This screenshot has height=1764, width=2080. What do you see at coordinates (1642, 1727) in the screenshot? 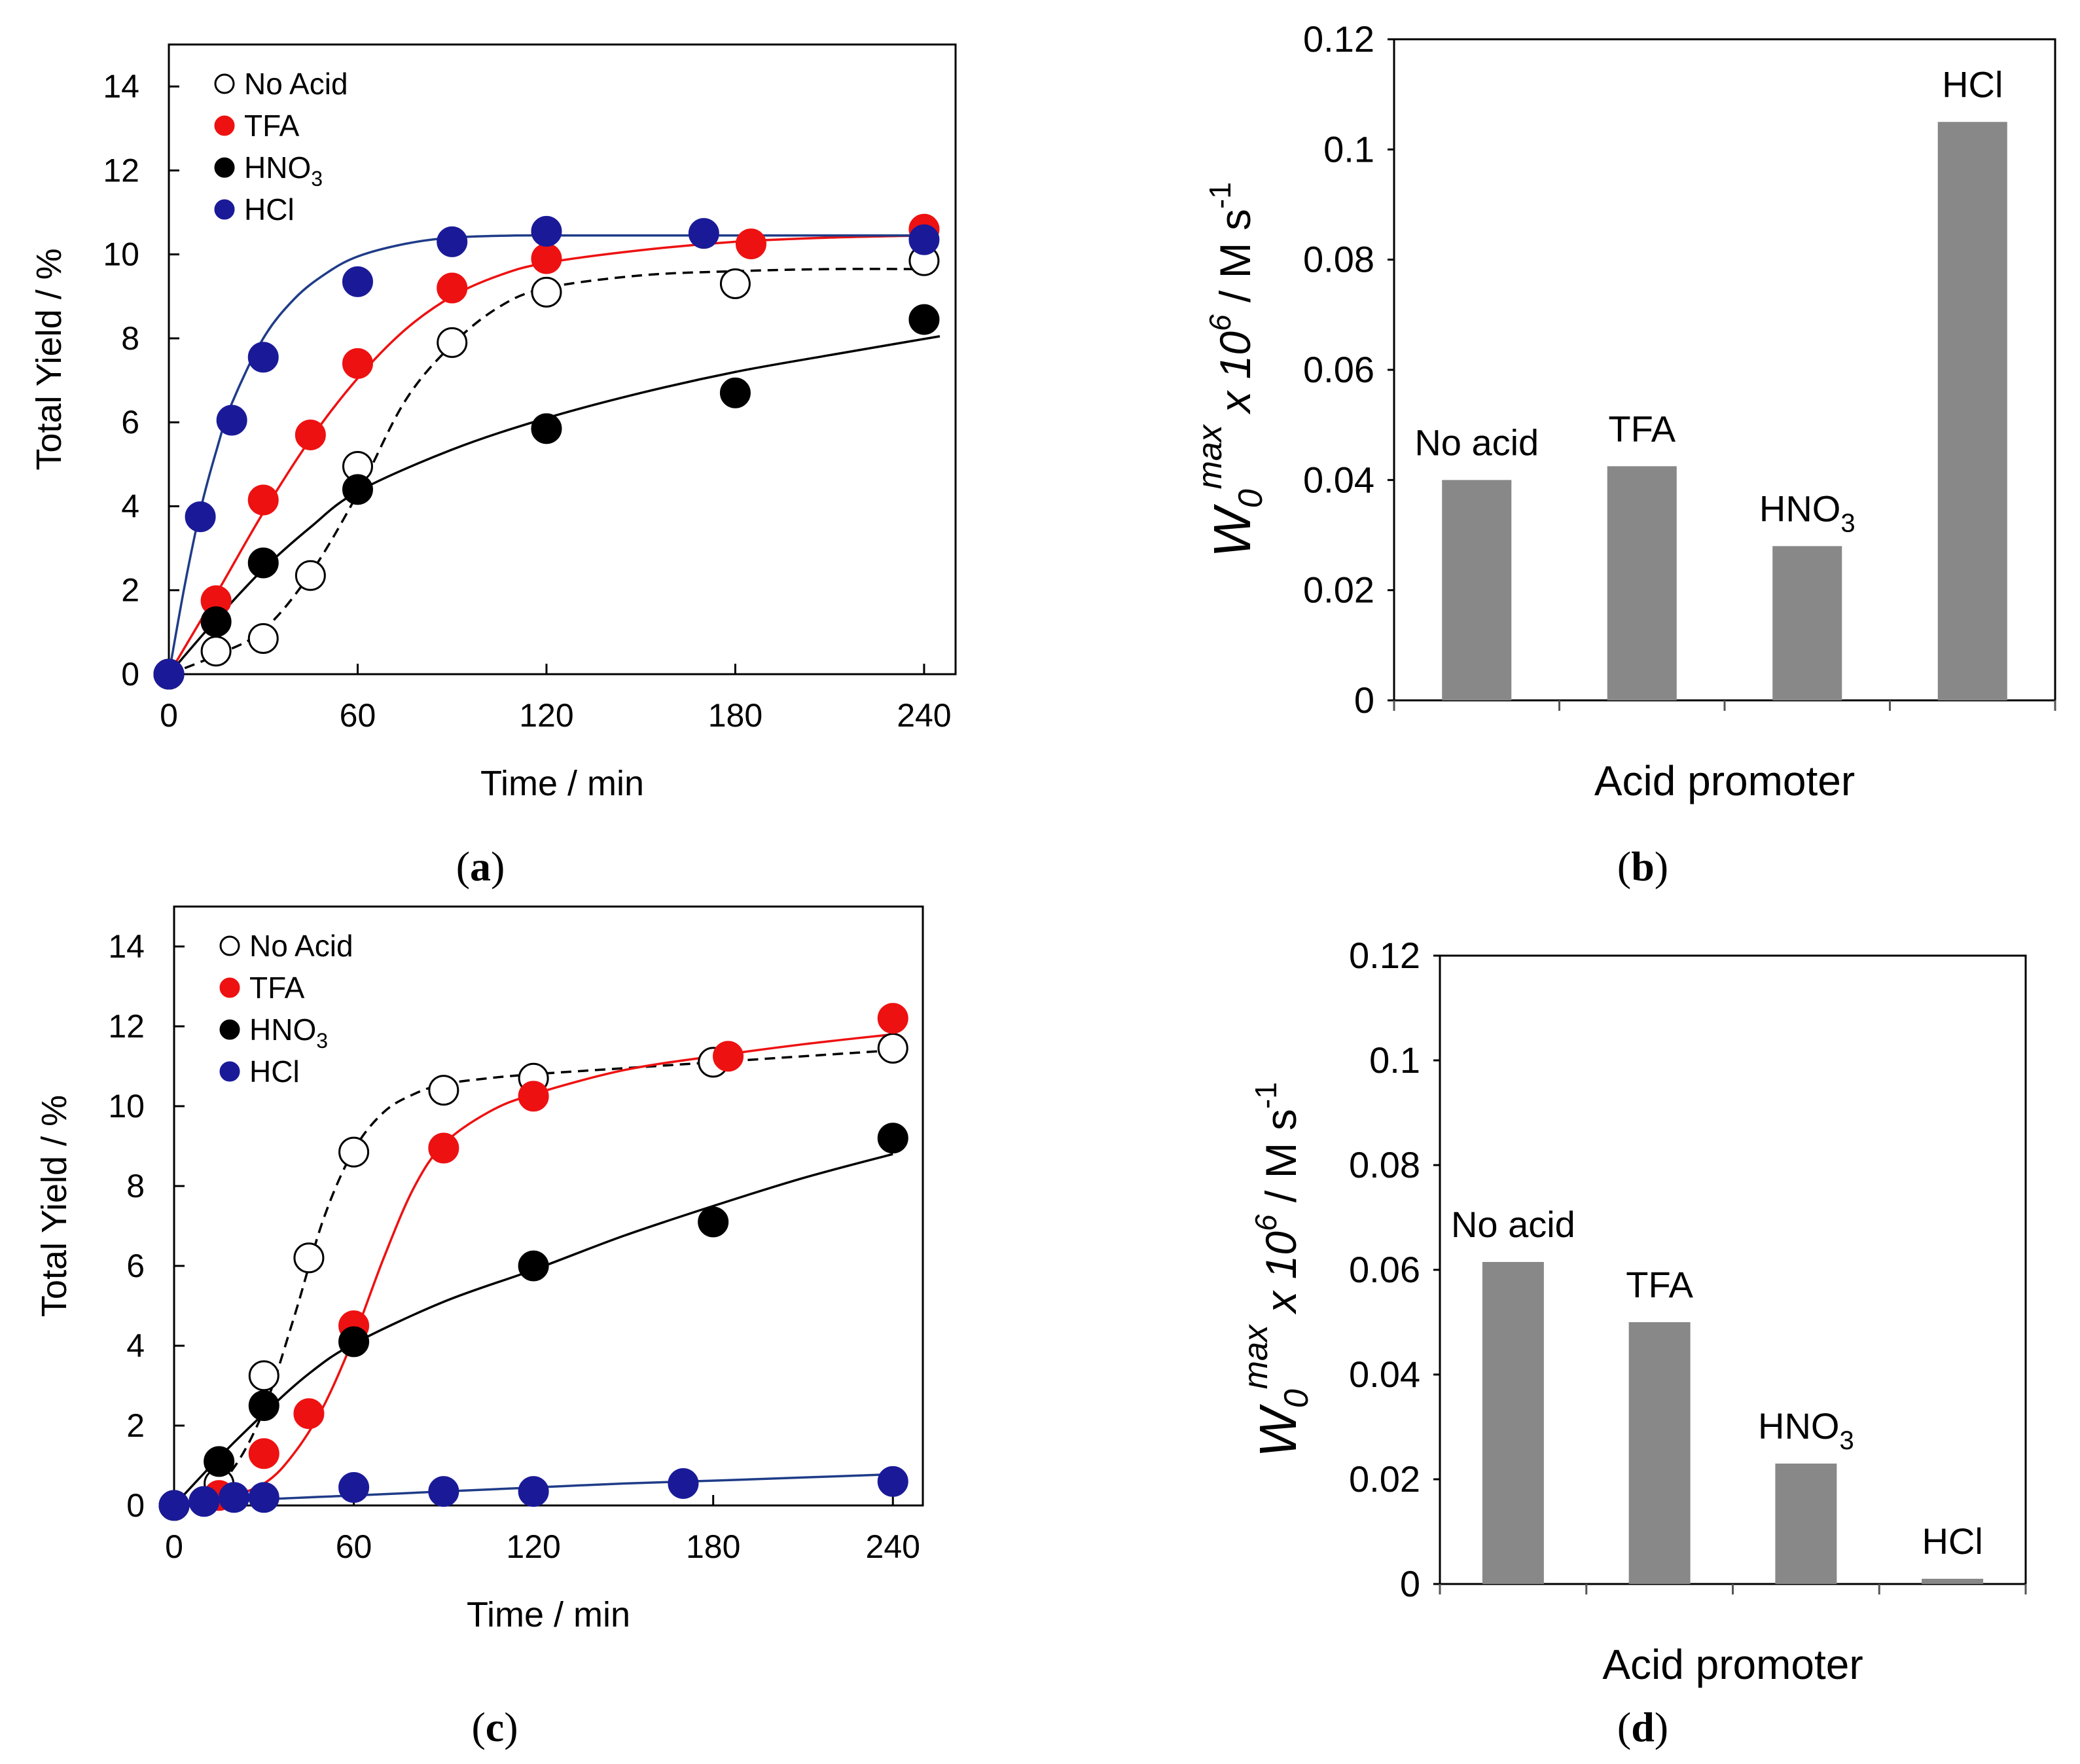
I see `panel-caption: (d)` at bounding box center [1642, 1727].